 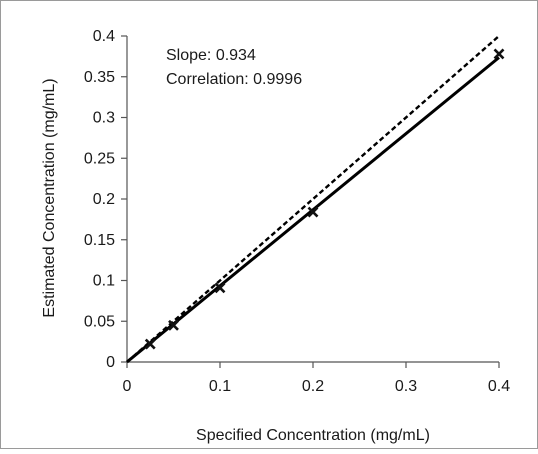 What do you see at coordinates (104, 199) in the screenshot?
I see `y-tick-label: 0.2` at bounding box center [104, 199].